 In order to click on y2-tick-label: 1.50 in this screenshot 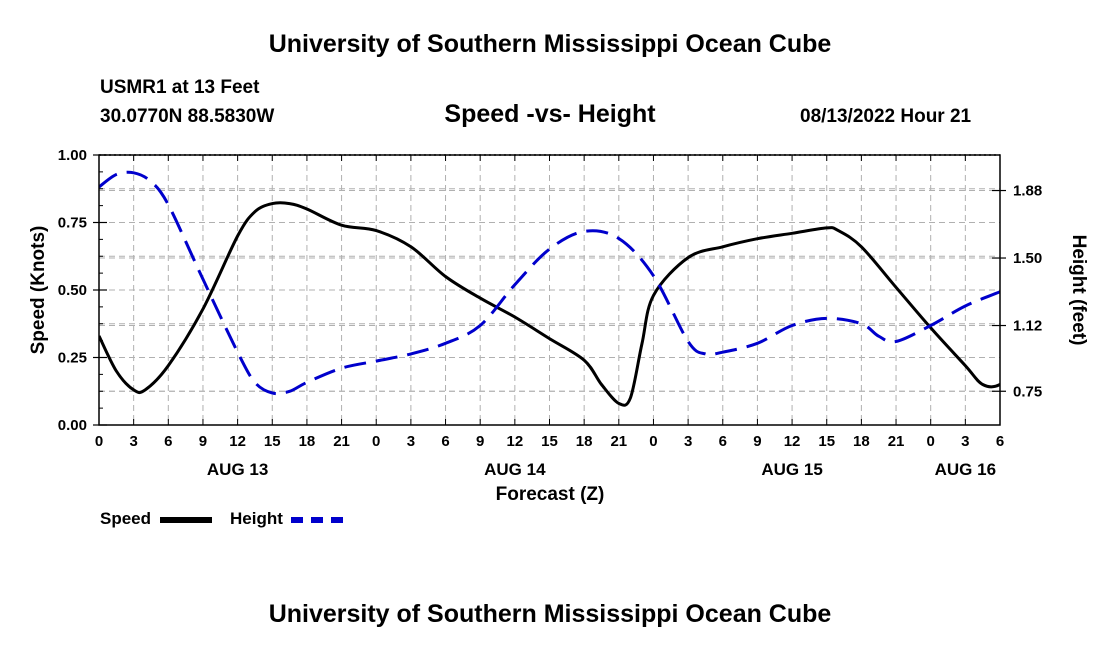, I will do `click(1027, 258)`.